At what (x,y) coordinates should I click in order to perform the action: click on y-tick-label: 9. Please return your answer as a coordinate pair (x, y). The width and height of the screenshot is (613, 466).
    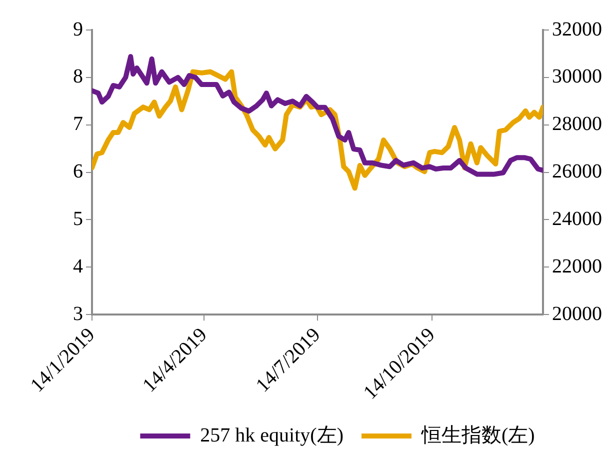
    Looking at the image, I should click on (78, 29).